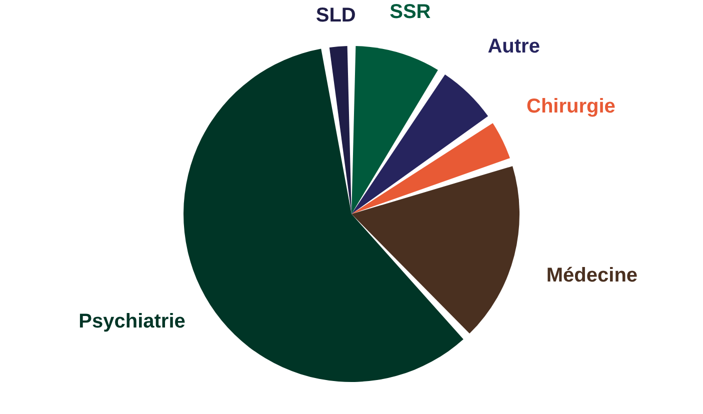 Image resolution: width=703 pixels, height=414 pixels. I want to click on slice-label: SLD, so click(336, 15).